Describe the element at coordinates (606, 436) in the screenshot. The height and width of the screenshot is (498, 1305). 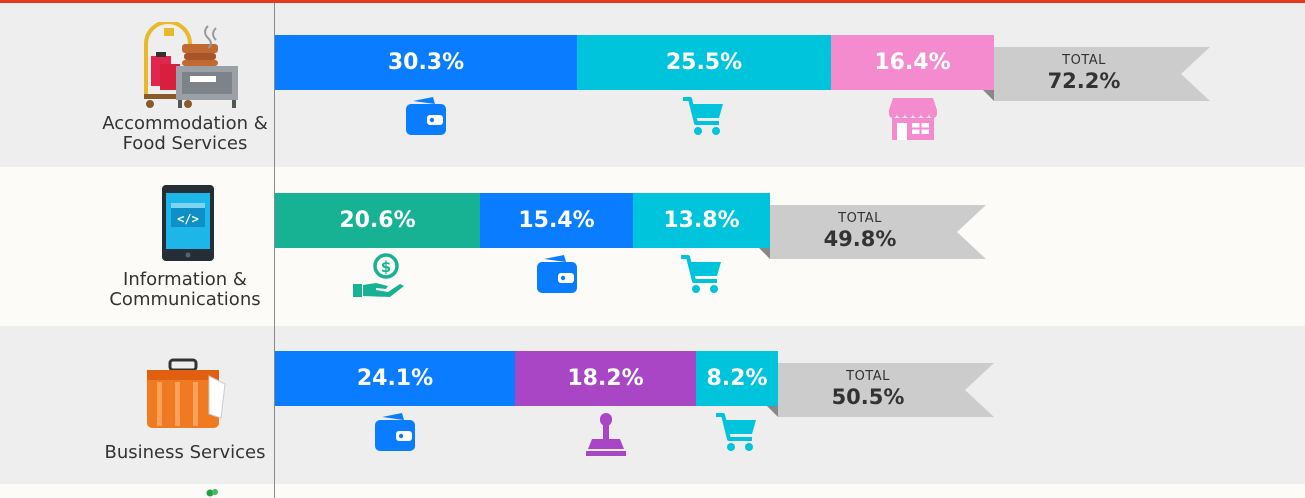
I see `stamp-icon` at that location.